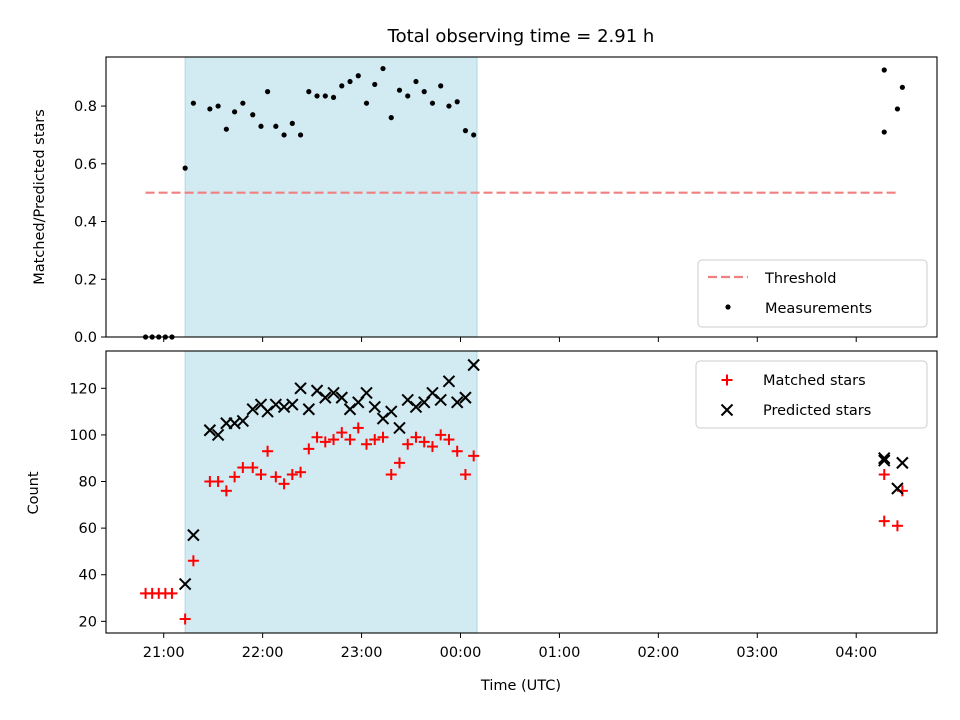 The image size is (960, 720). I want to click on bottom-legend: Matched stars Predicted stars, so click(811, 394).